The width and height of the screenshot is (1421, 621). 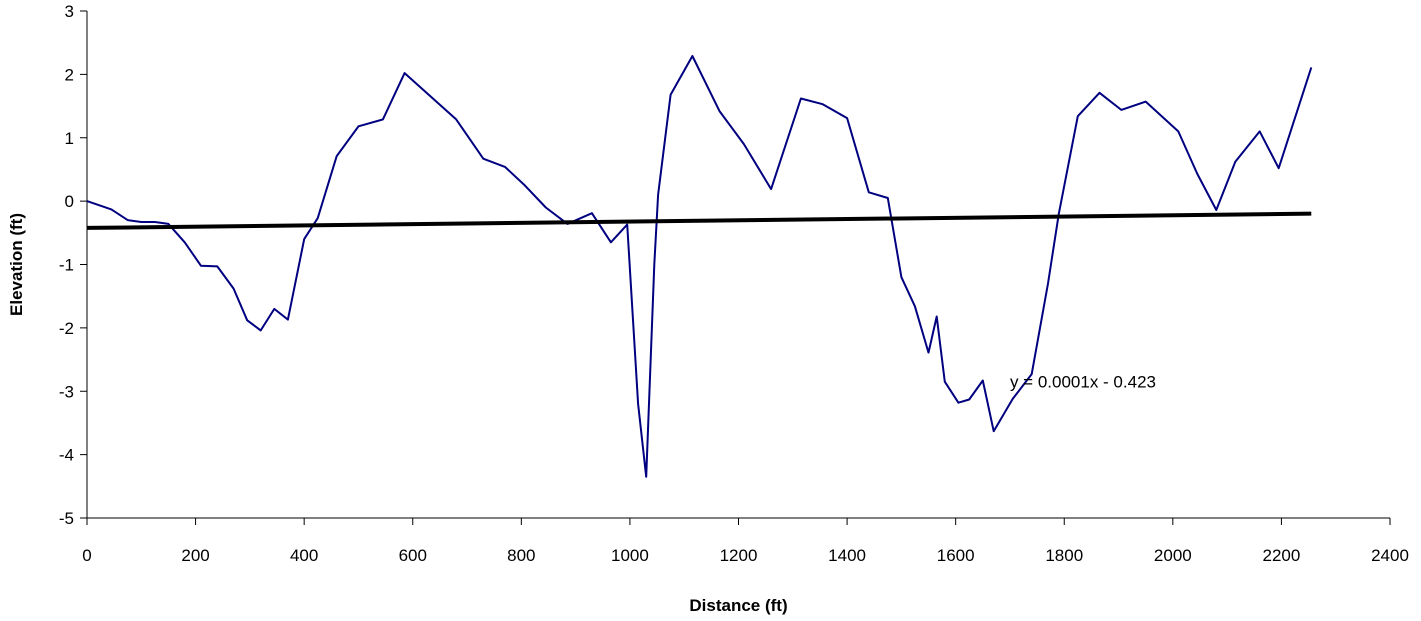 I want to click on y-tick-label: -2, so click(x=66, y=328).